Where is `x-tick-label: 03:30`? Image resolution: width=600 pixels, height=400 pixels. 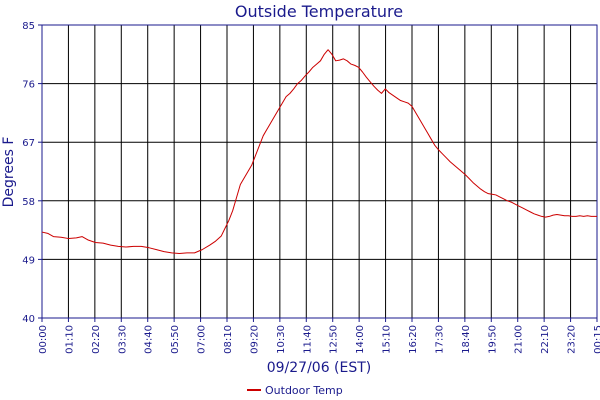 x-tick-label: 03:30 is located at coordinates (122, 339).